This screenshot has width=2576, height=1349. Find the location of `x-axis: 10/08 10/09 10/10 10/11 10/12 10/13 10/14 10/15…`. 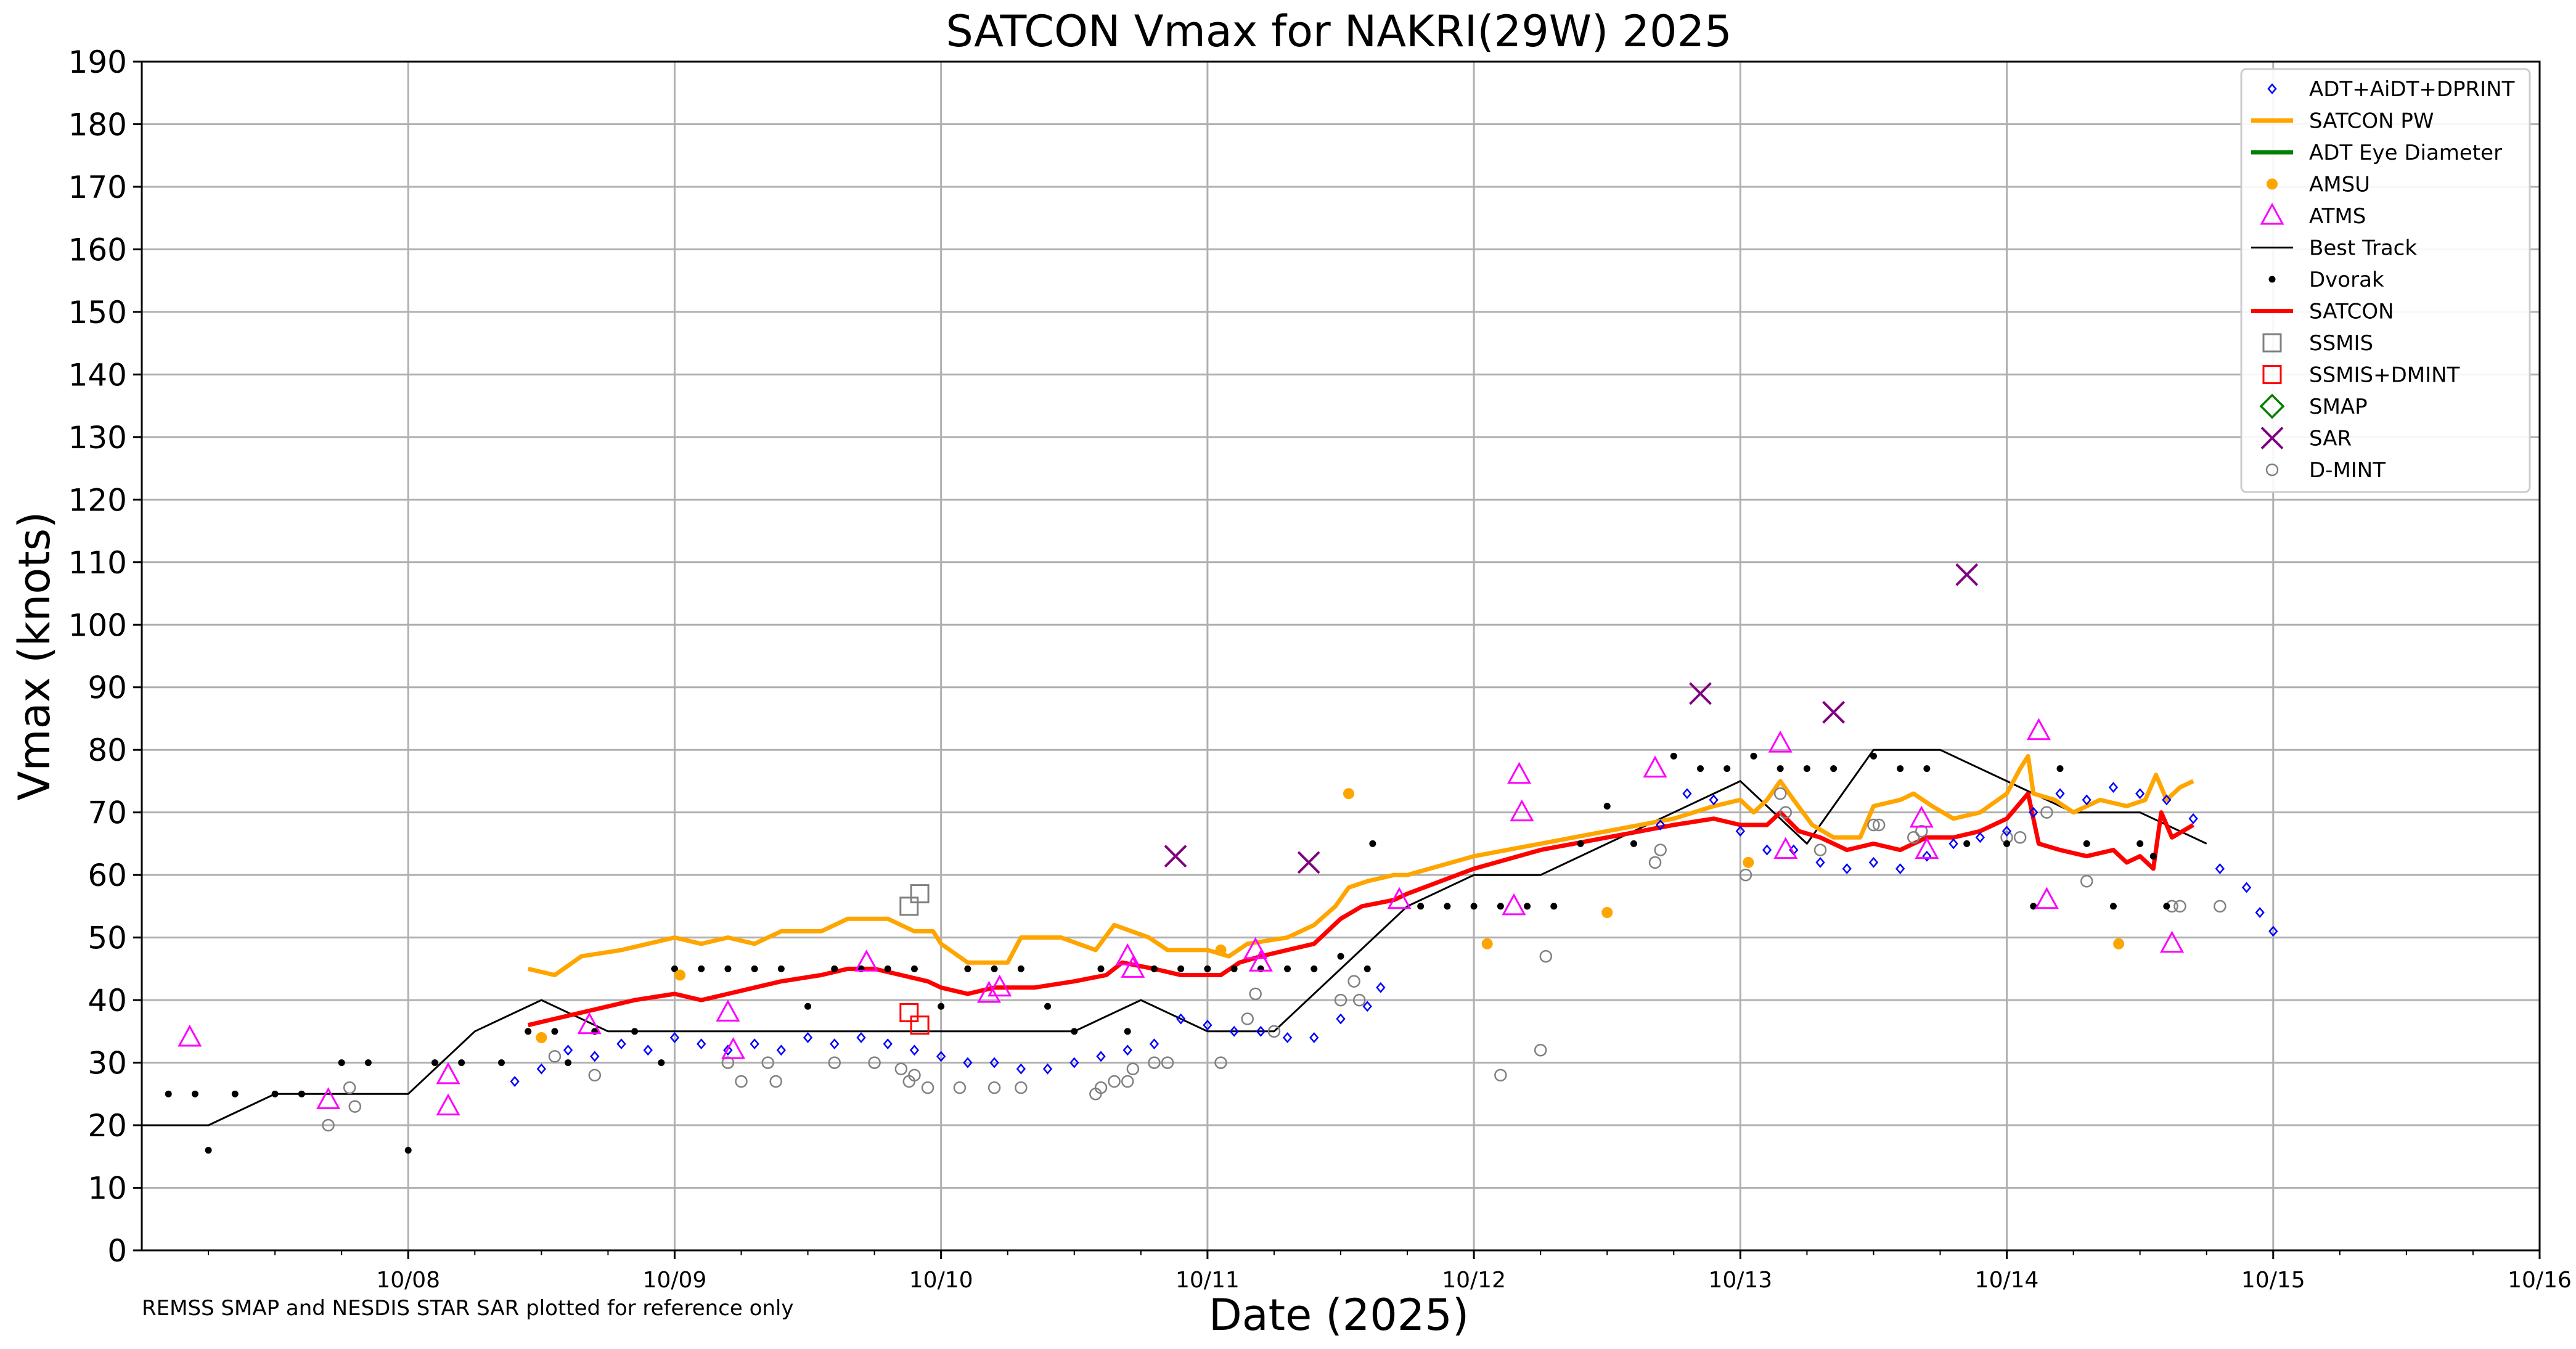

x-axis: 10/08 10/09 10/10 10/11 10/12 10/13 10/14 10/15… is located at coordinates (1390, 1271).